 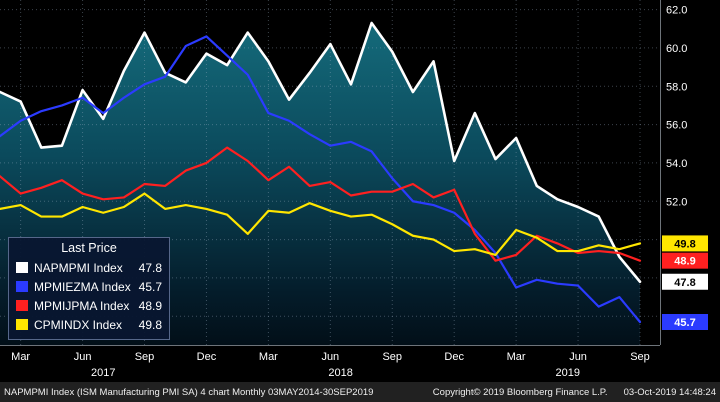 I want to click on y-tick-label: 56.0, so click(x=676, y=126).